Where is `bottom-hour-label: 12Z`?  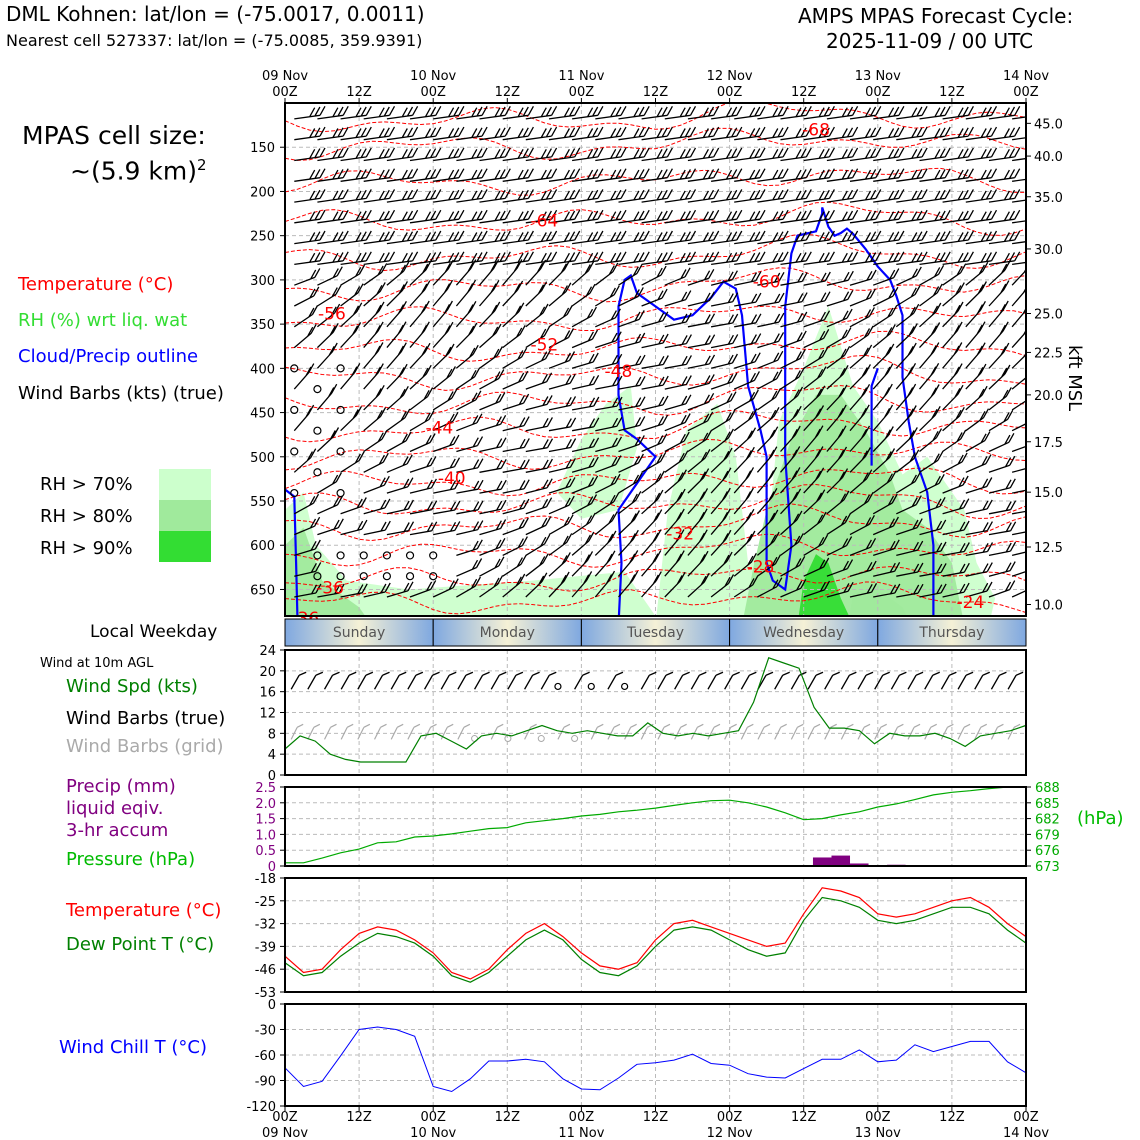
bottom-hour-label: 12Z is located at coordinates (656, 1117).